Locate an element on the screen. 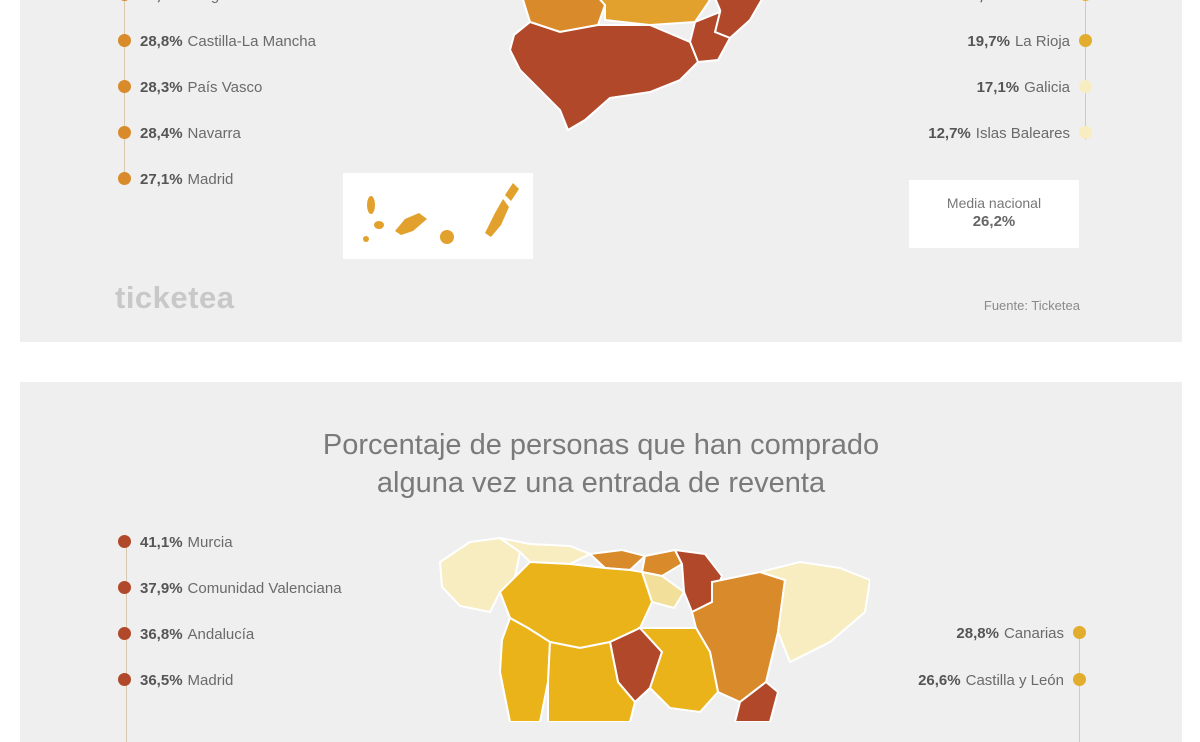 Image resolution: width=1200 pixels, height=742 pixels. canary-islands-map is located at coordinates (441, 213).